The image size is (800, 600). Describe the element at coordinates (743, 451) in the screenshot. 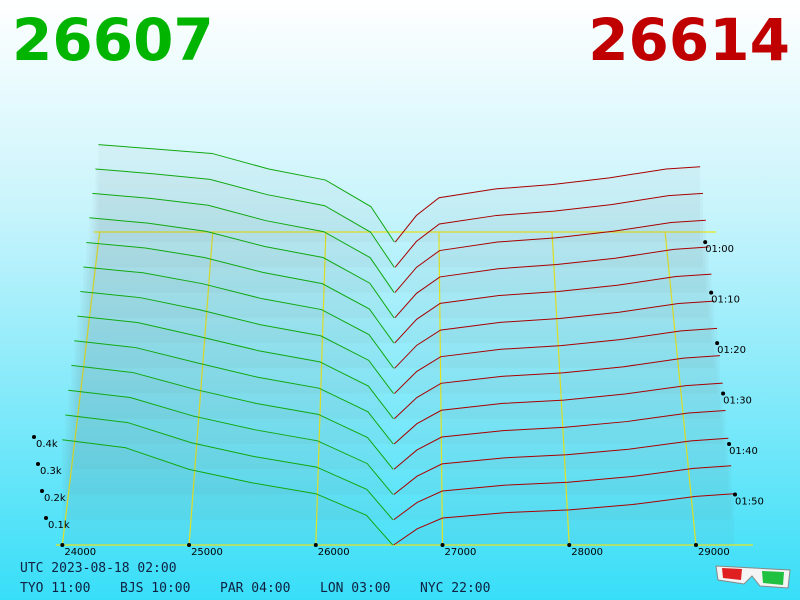

I see `time-tick-label: 01:40` at that location.